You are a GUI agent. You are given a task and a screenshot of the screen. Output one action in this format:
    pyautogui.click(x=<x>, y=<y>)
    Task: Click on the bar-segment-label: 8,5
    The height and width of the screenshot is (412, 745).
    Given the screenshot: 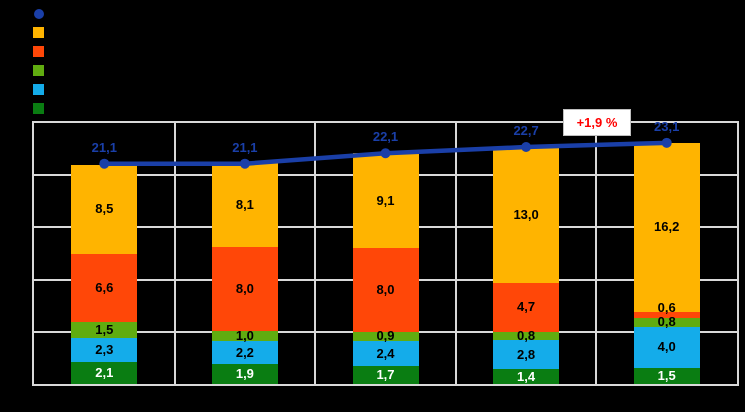 What is the action you would take?
    pyautogui.click(x=104, y=209)
    